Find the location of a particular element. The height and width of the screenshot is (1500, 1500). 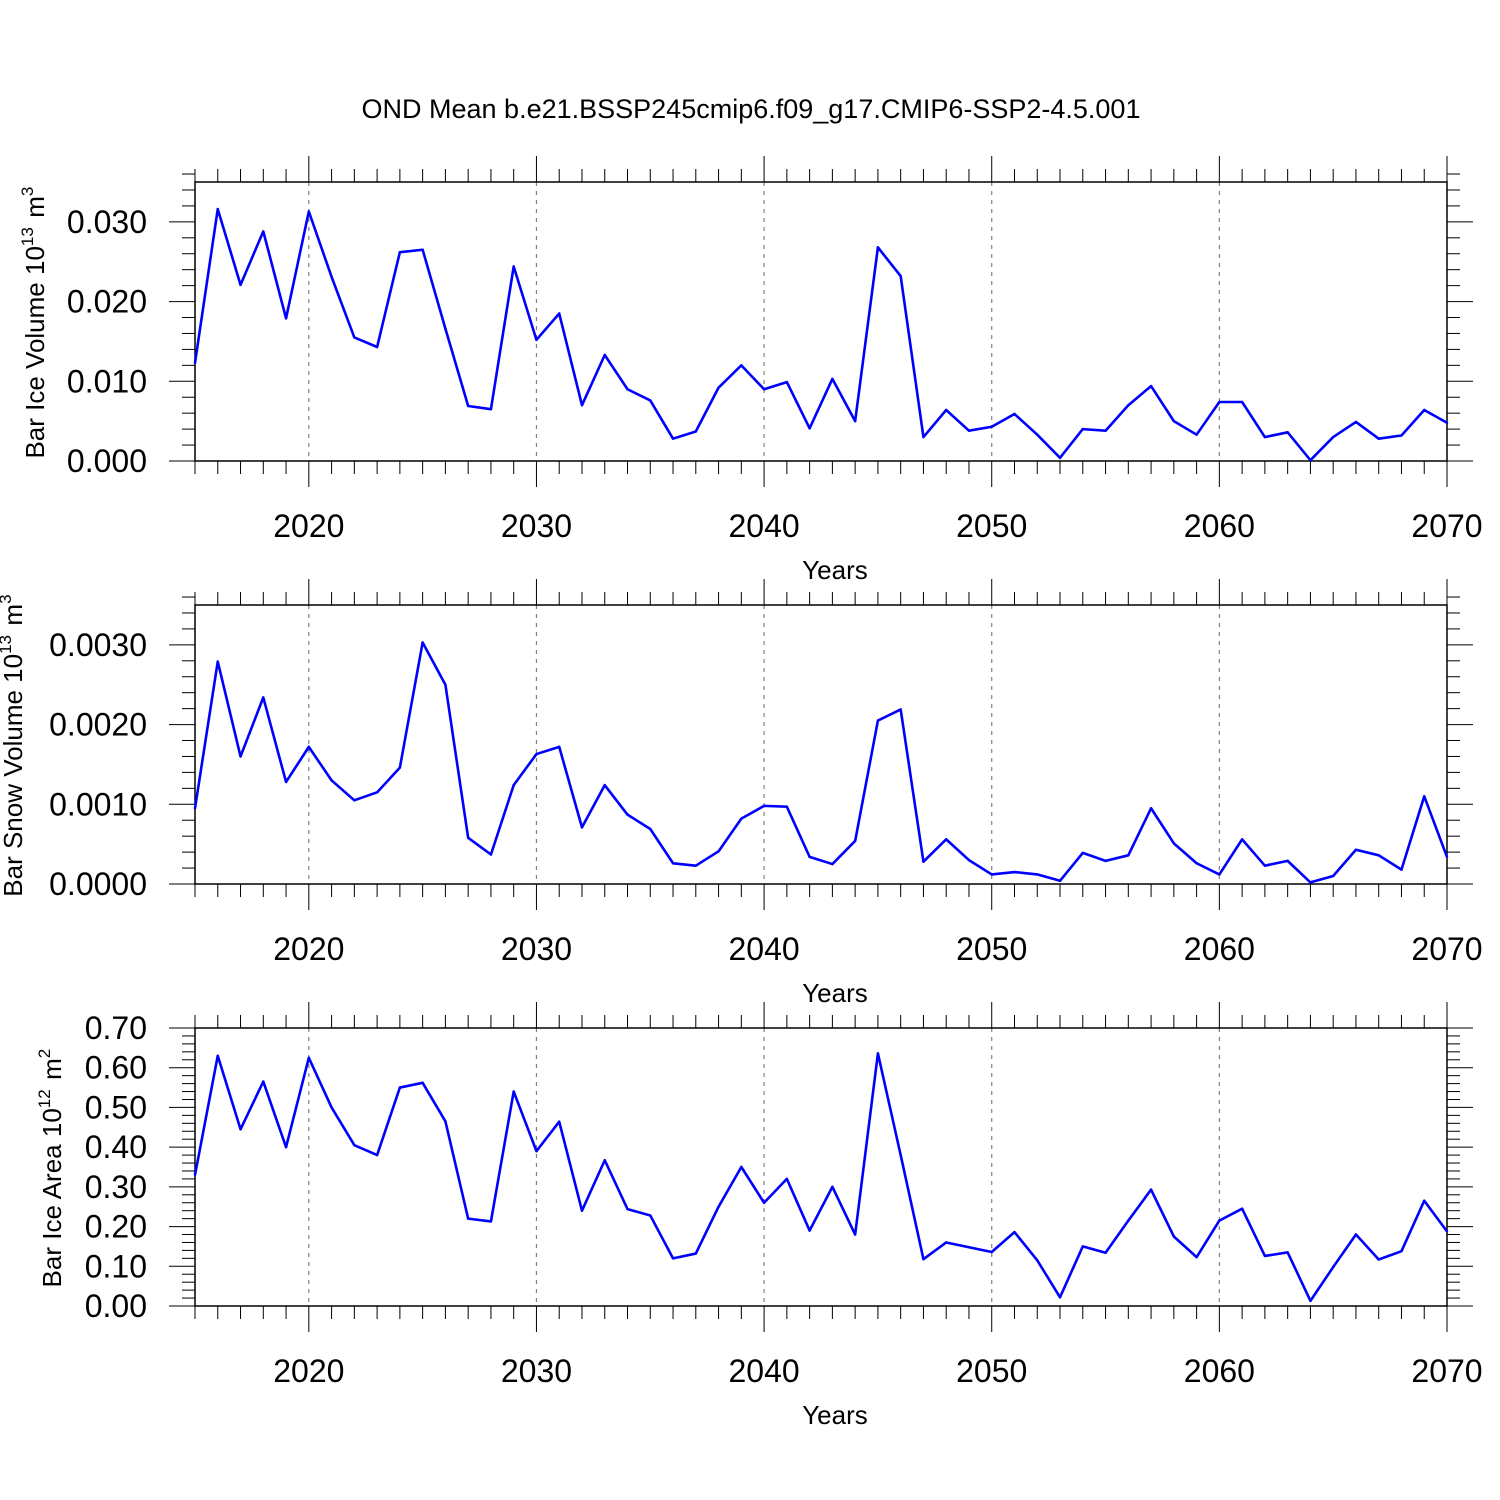

y-tick-label: 0.60 is located at coordinates (116, 1068).